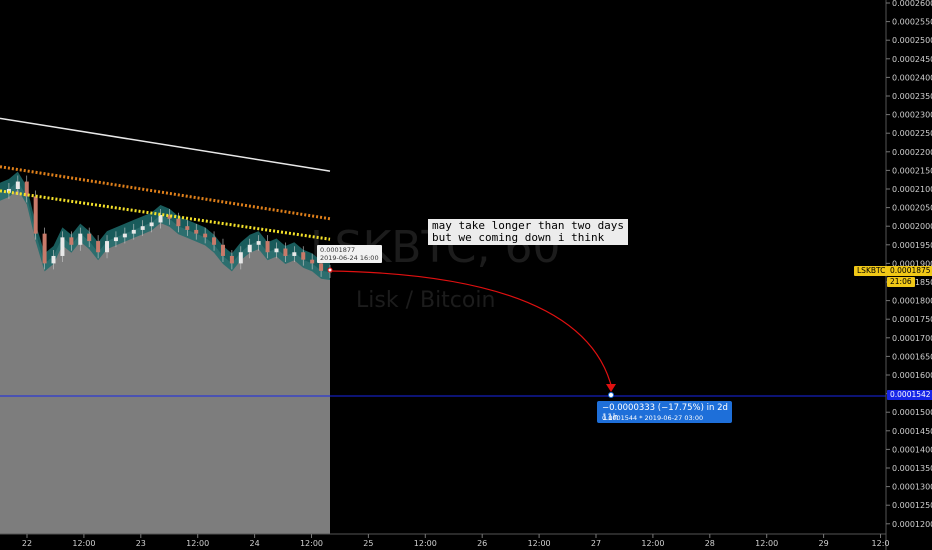  I want to click on y-tick-label: 0.0001750, so click(912, 319).